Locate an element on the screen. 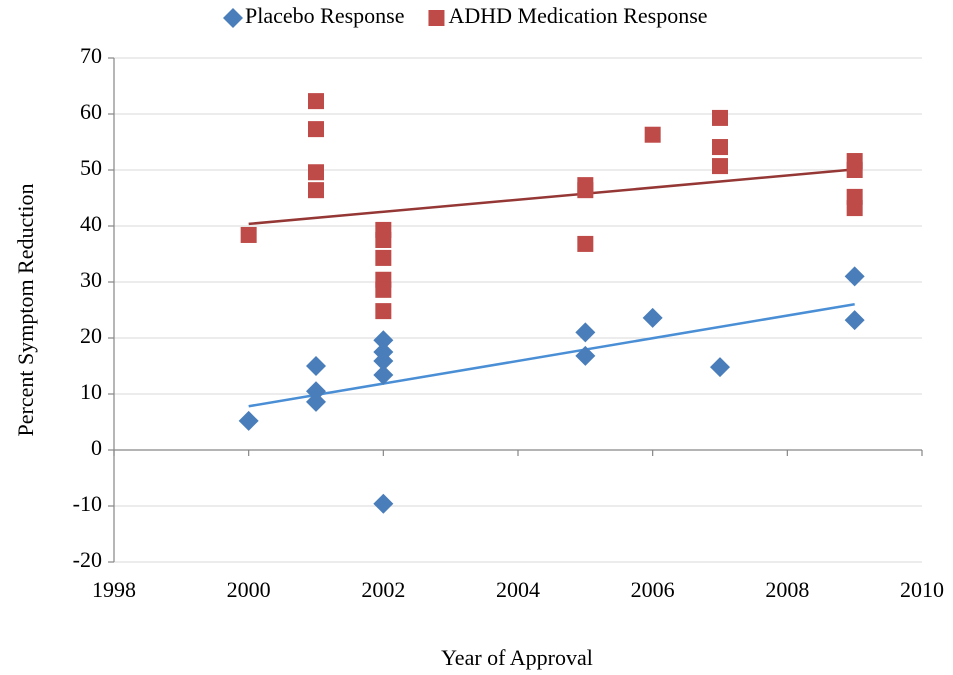 The image size is (953, 675). x-tick-label: 2006 is located at coordinates (653, 589).